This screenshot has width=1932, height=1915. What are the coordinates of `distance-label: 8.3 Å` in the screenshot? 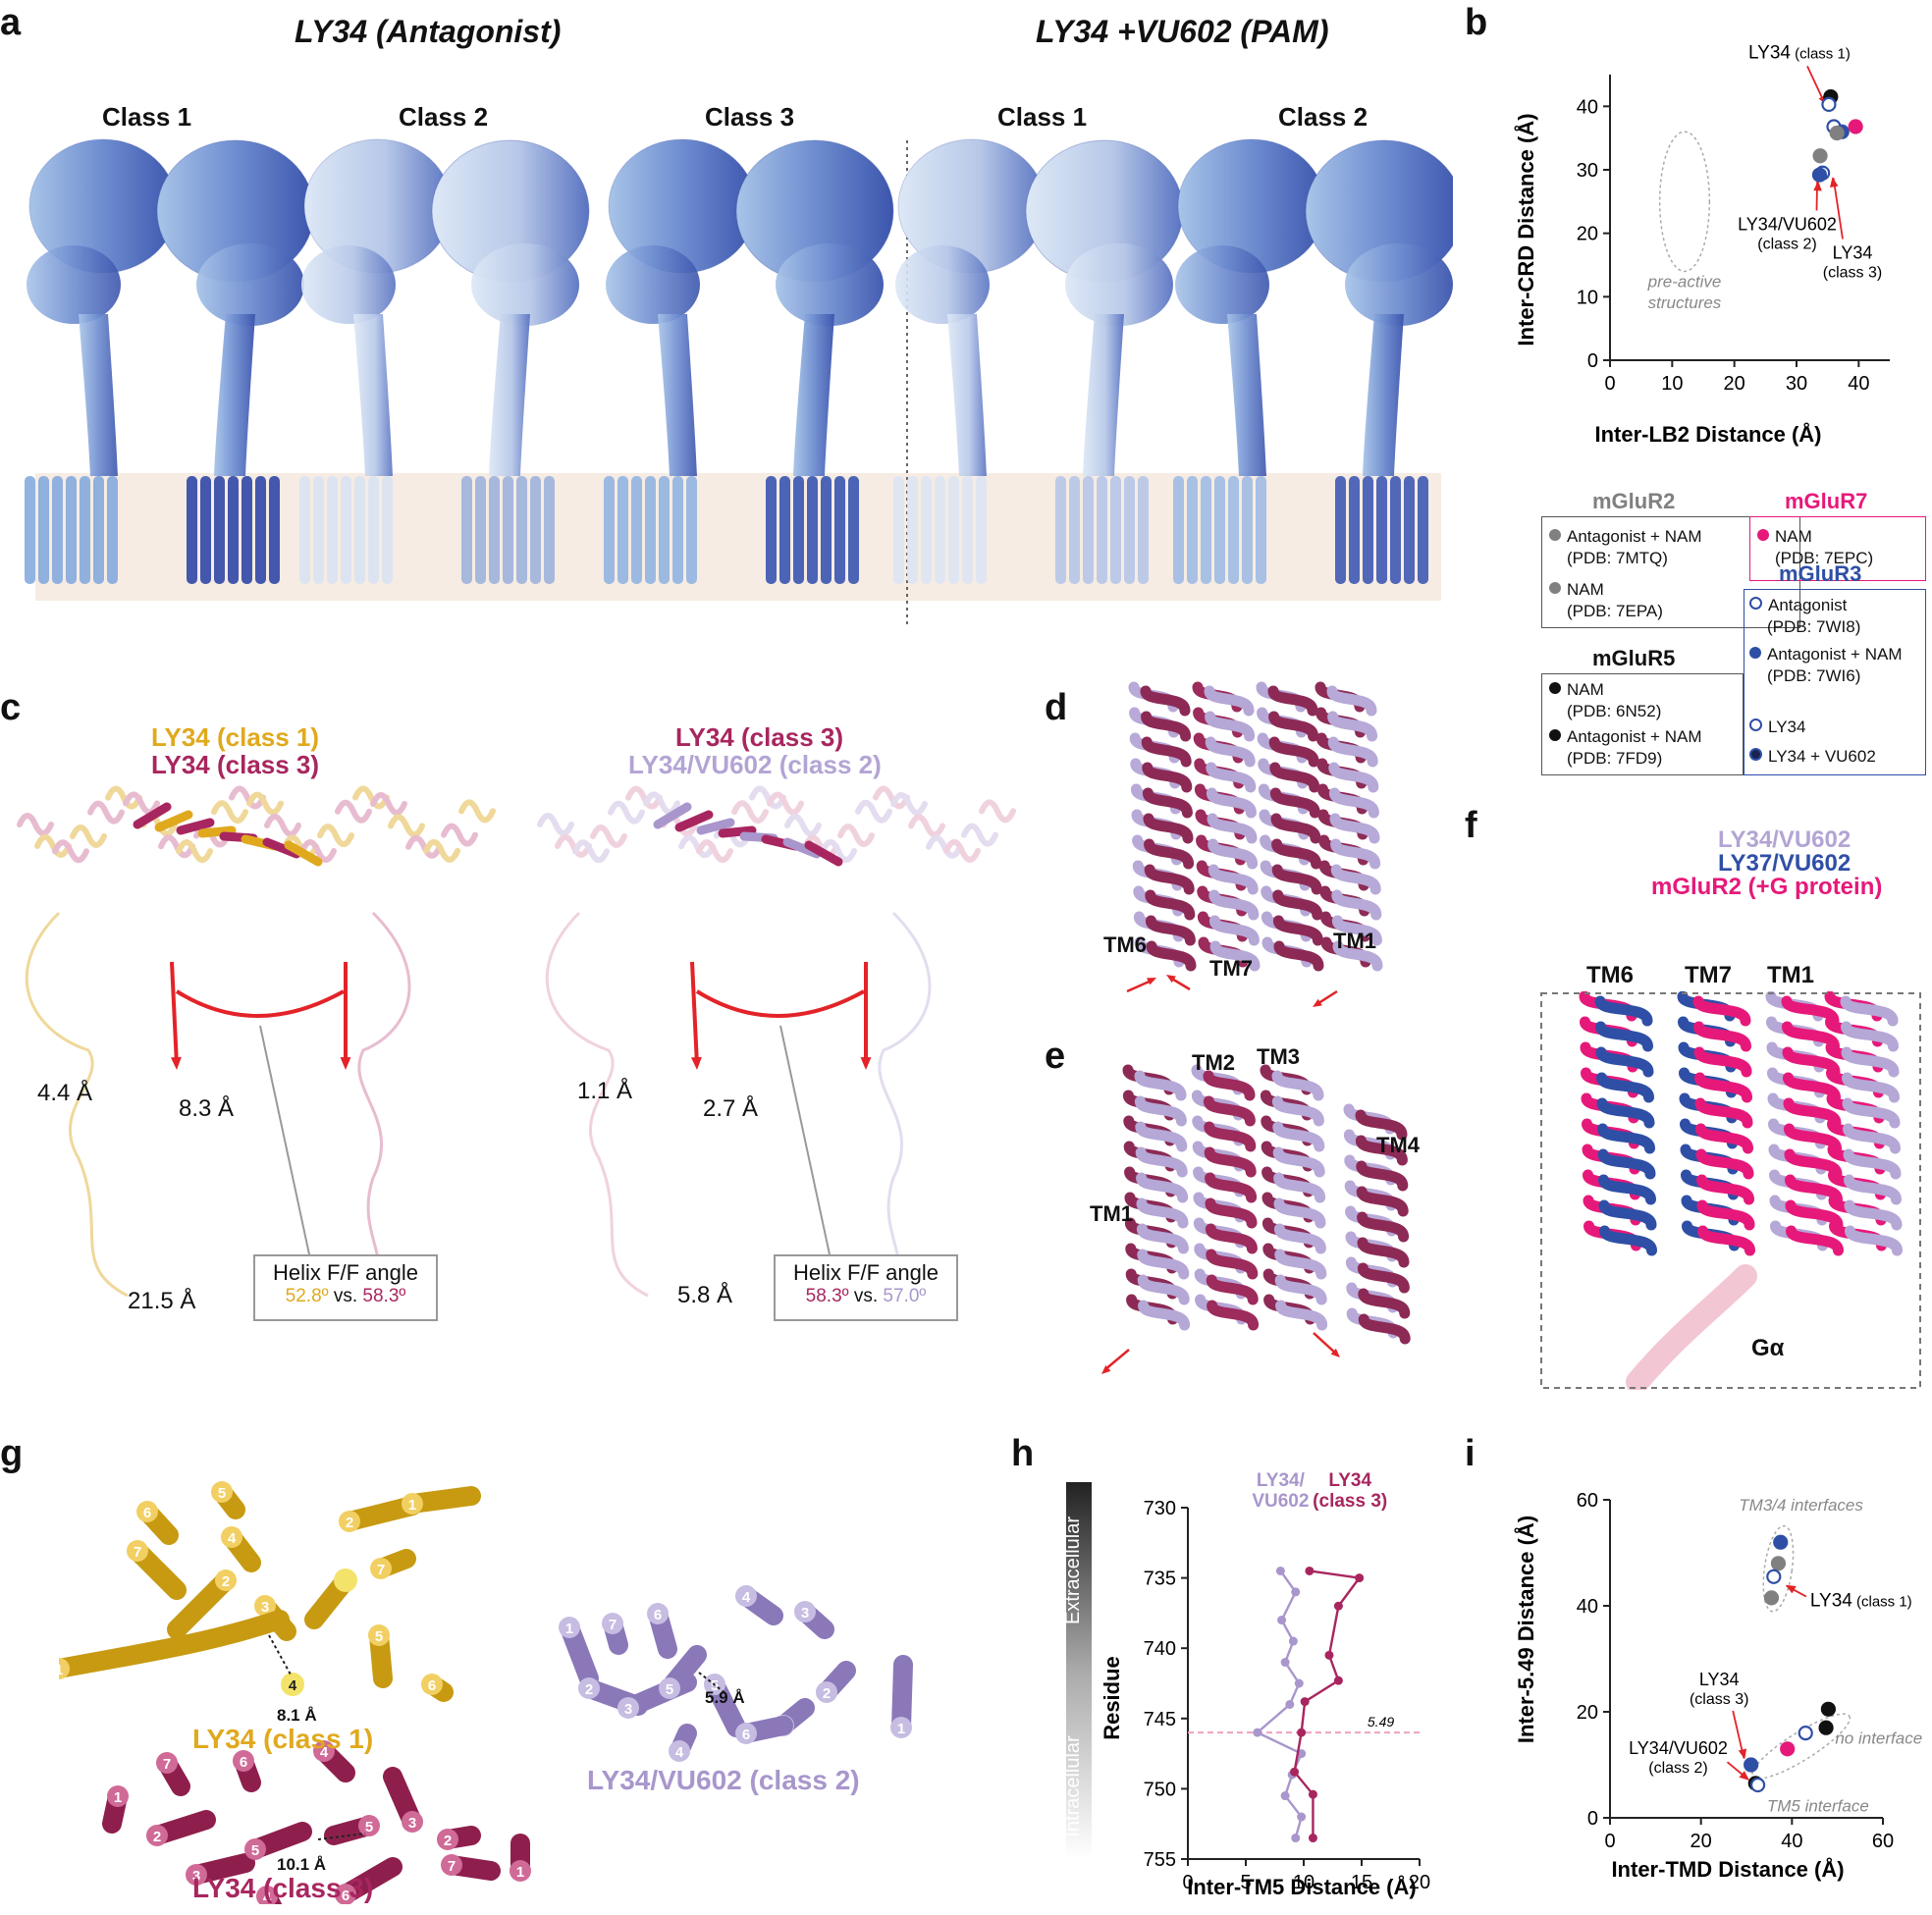 It's located at (207, 1108).